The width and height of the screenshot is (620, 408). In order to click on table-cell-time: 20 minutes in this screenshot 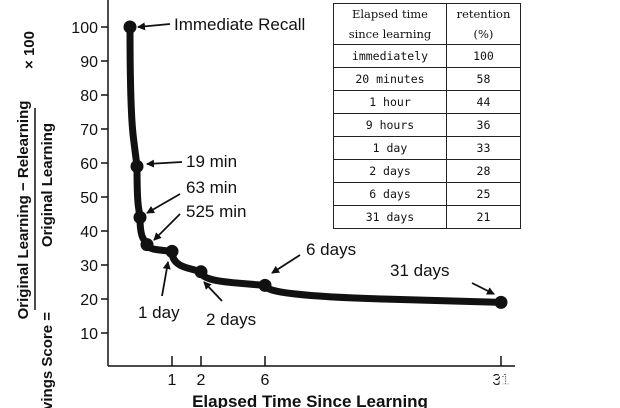, I will do `click(390, 79)`.